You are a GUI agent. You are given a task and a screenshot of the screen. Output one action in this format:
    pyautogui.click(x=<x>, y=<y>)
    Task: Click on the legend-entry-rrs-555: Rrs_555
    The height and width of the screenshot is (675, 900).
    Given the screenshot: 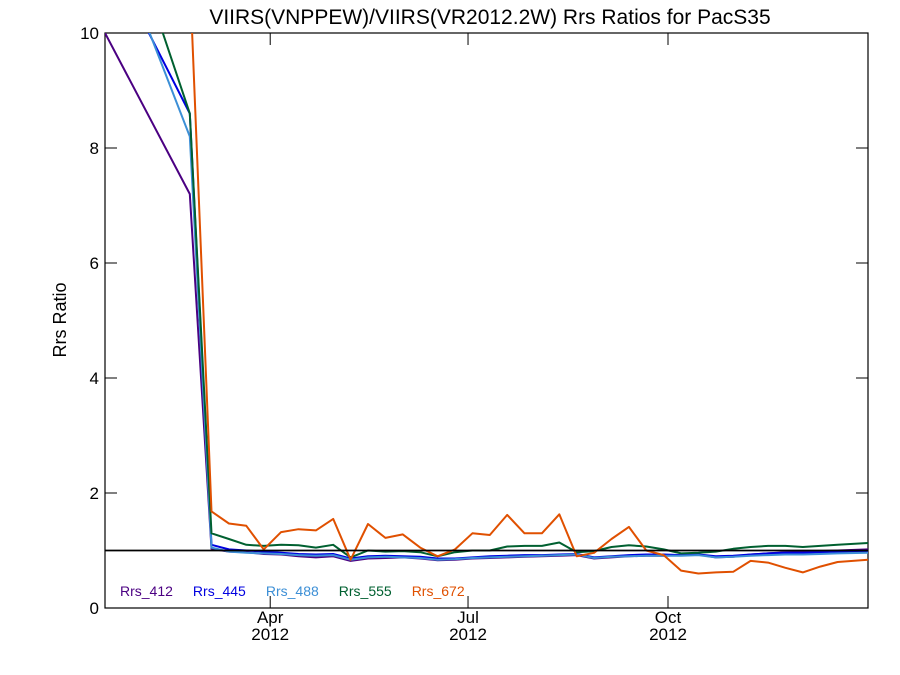 What is the action you would take?
    pyautogui.click(x=365, y=591)
    